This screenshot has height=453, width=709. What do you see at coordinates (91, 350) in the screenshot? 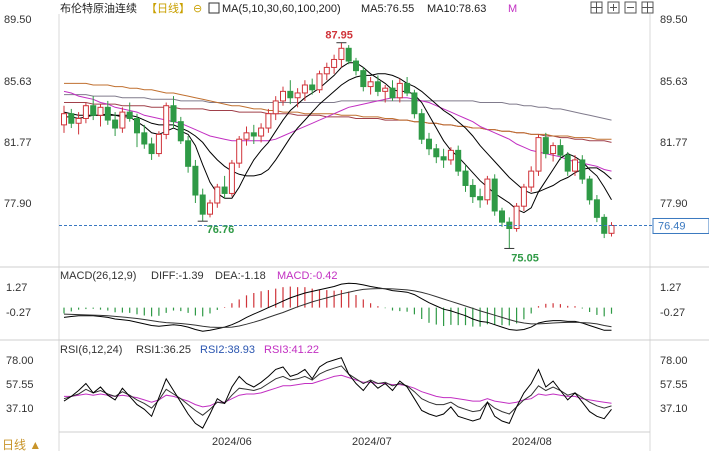
I see `rsi-label: RSI(6,12,24)` at bounding box center [91, 350].